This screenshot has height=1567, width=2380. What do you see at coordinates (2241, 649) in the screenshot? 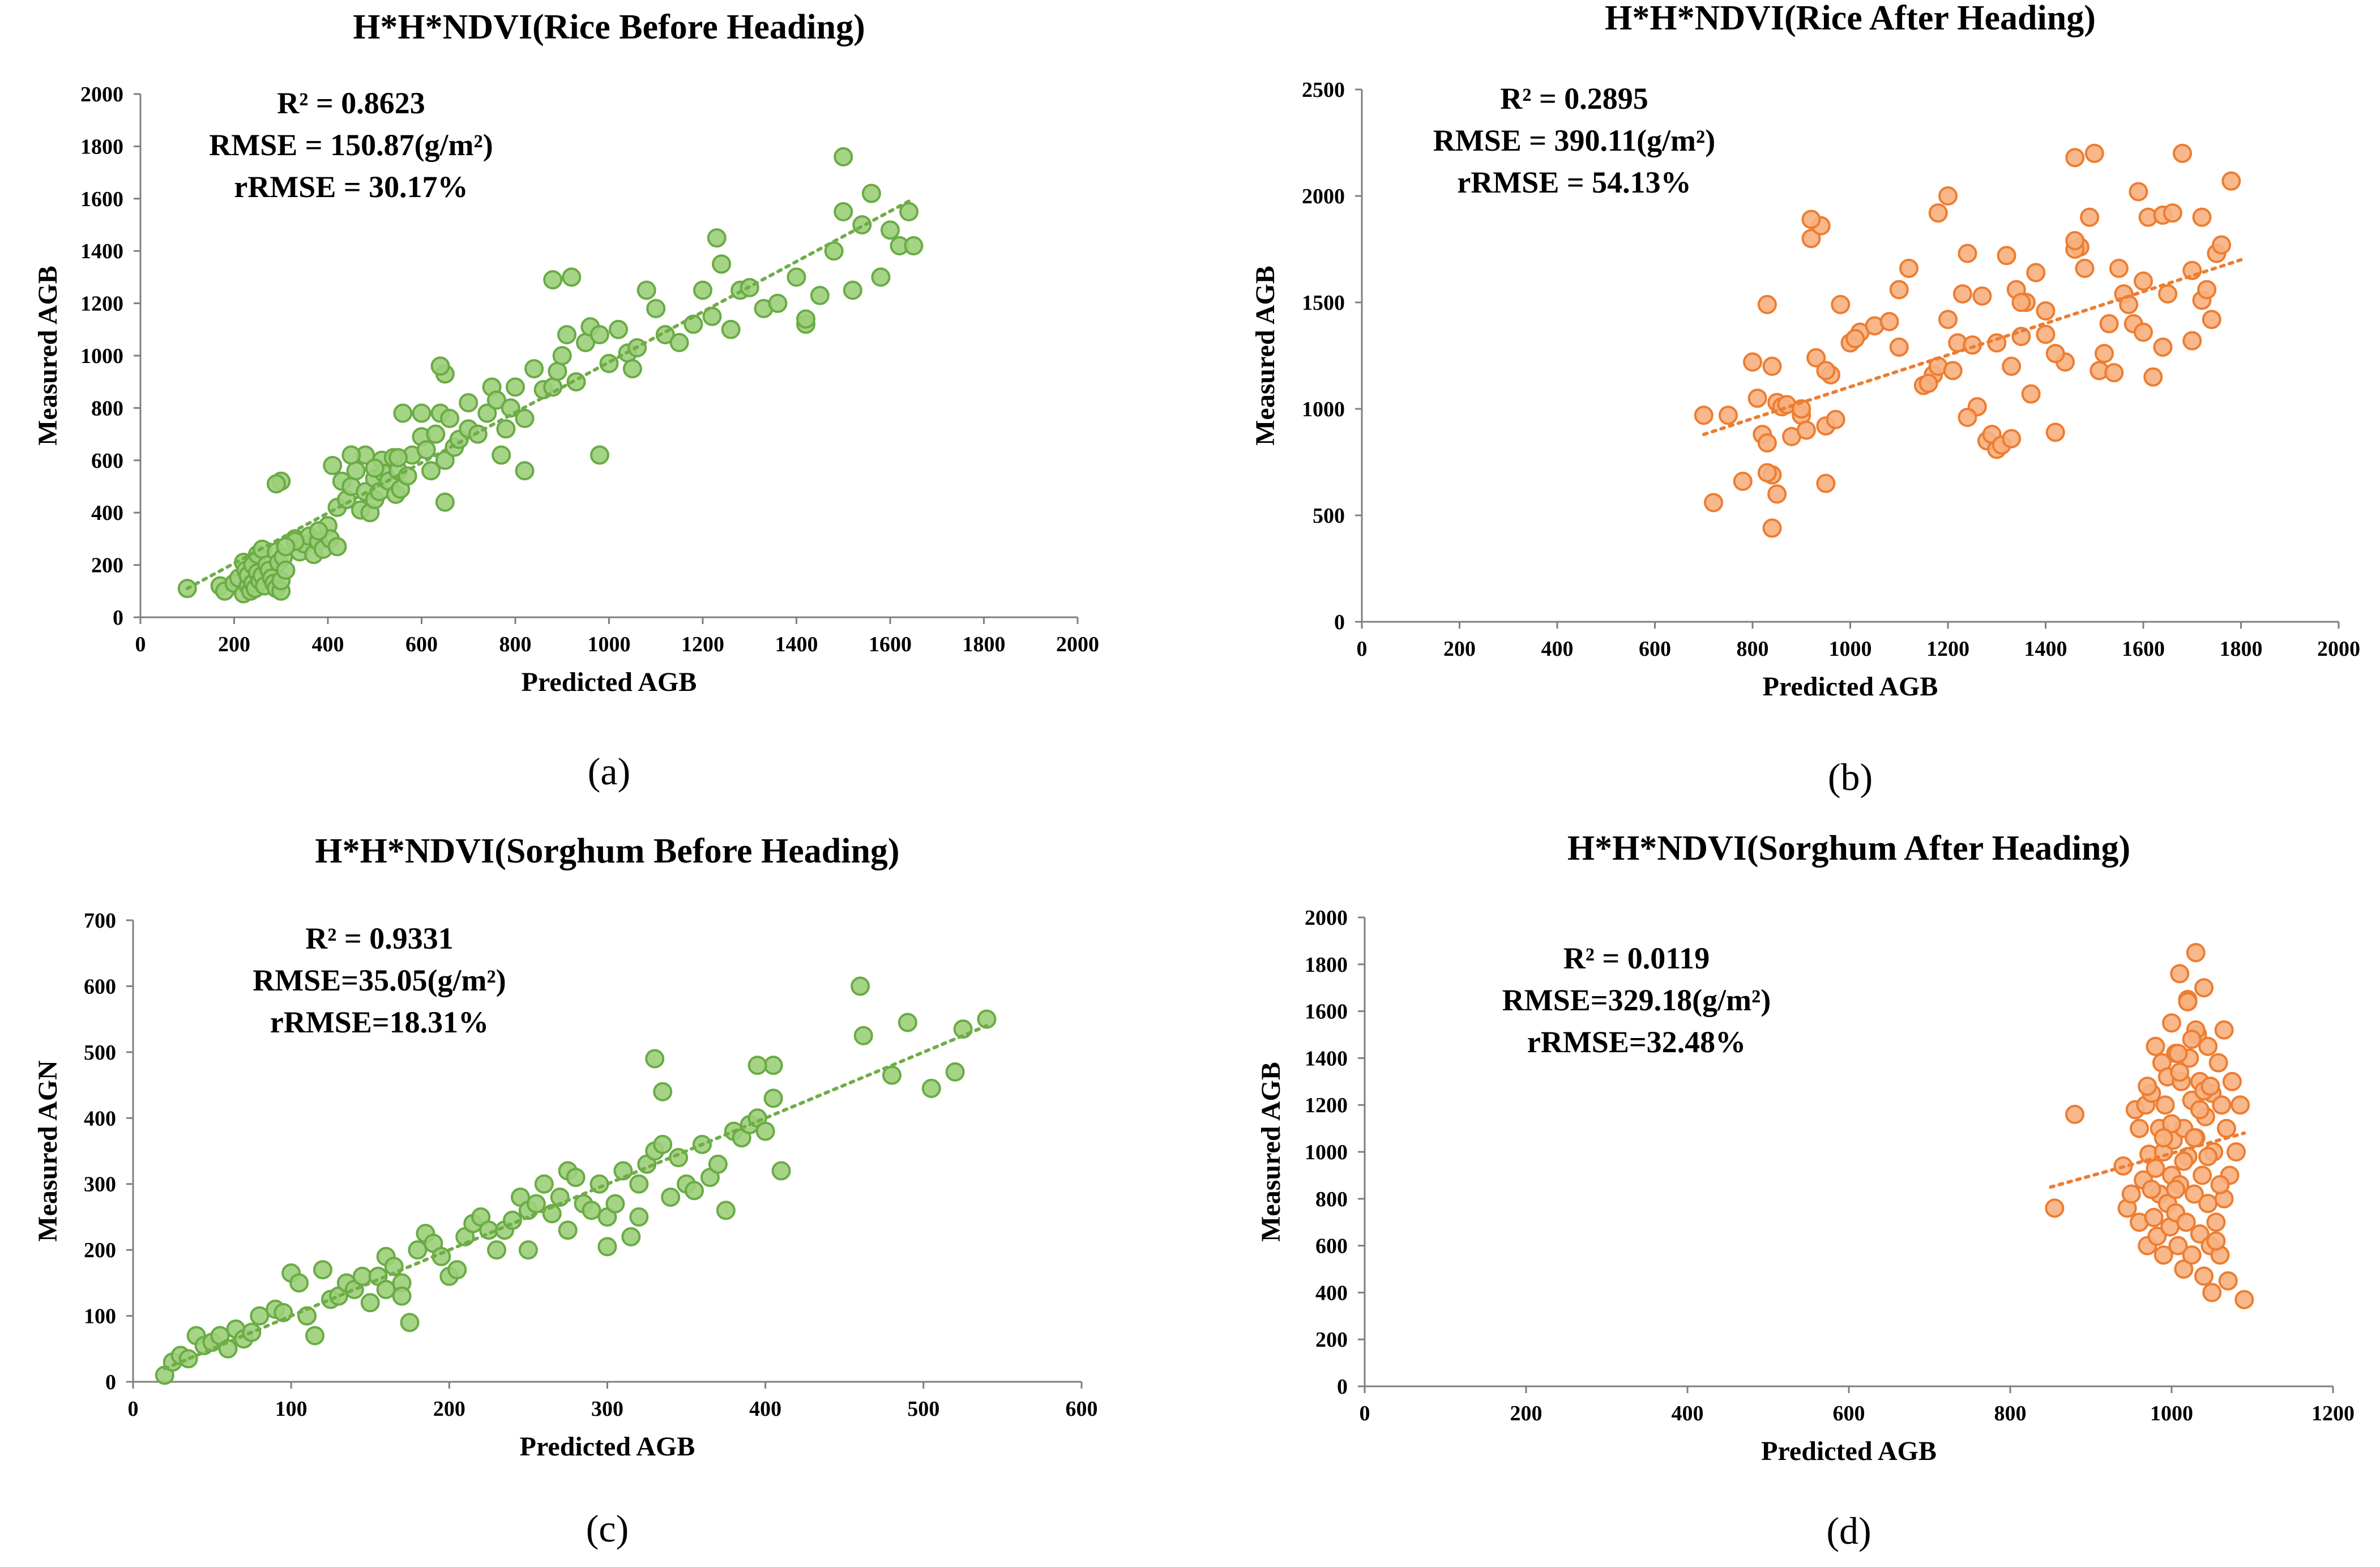
I see `x-tick-label: 1800` at bounding box center [2241, 649].